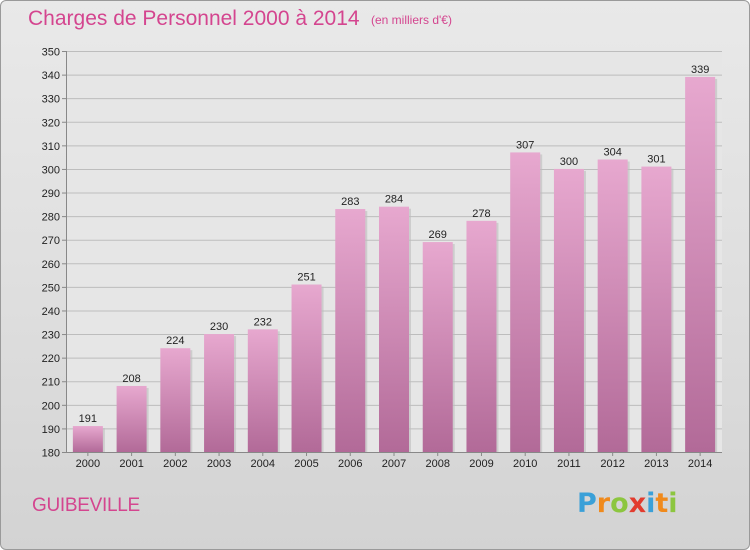 The image size is (750, 550). I want to click on x-tick-label: 2002, so click(175, 464).